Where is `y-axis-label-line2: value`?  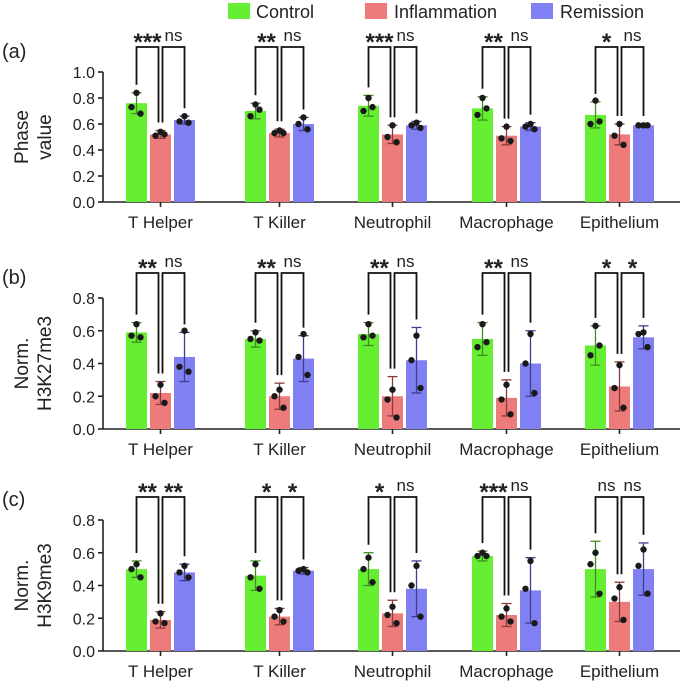
y-axis-label-line2: value is located at coordinates (45, 136).